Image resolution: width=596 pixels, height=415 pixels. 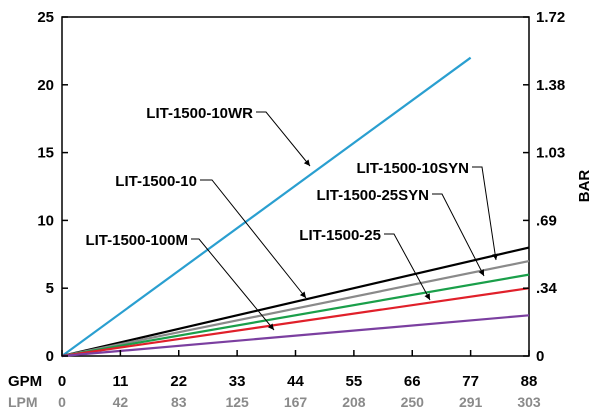 I want to click on y-tick-label: 25, so click(x=45, y=17).